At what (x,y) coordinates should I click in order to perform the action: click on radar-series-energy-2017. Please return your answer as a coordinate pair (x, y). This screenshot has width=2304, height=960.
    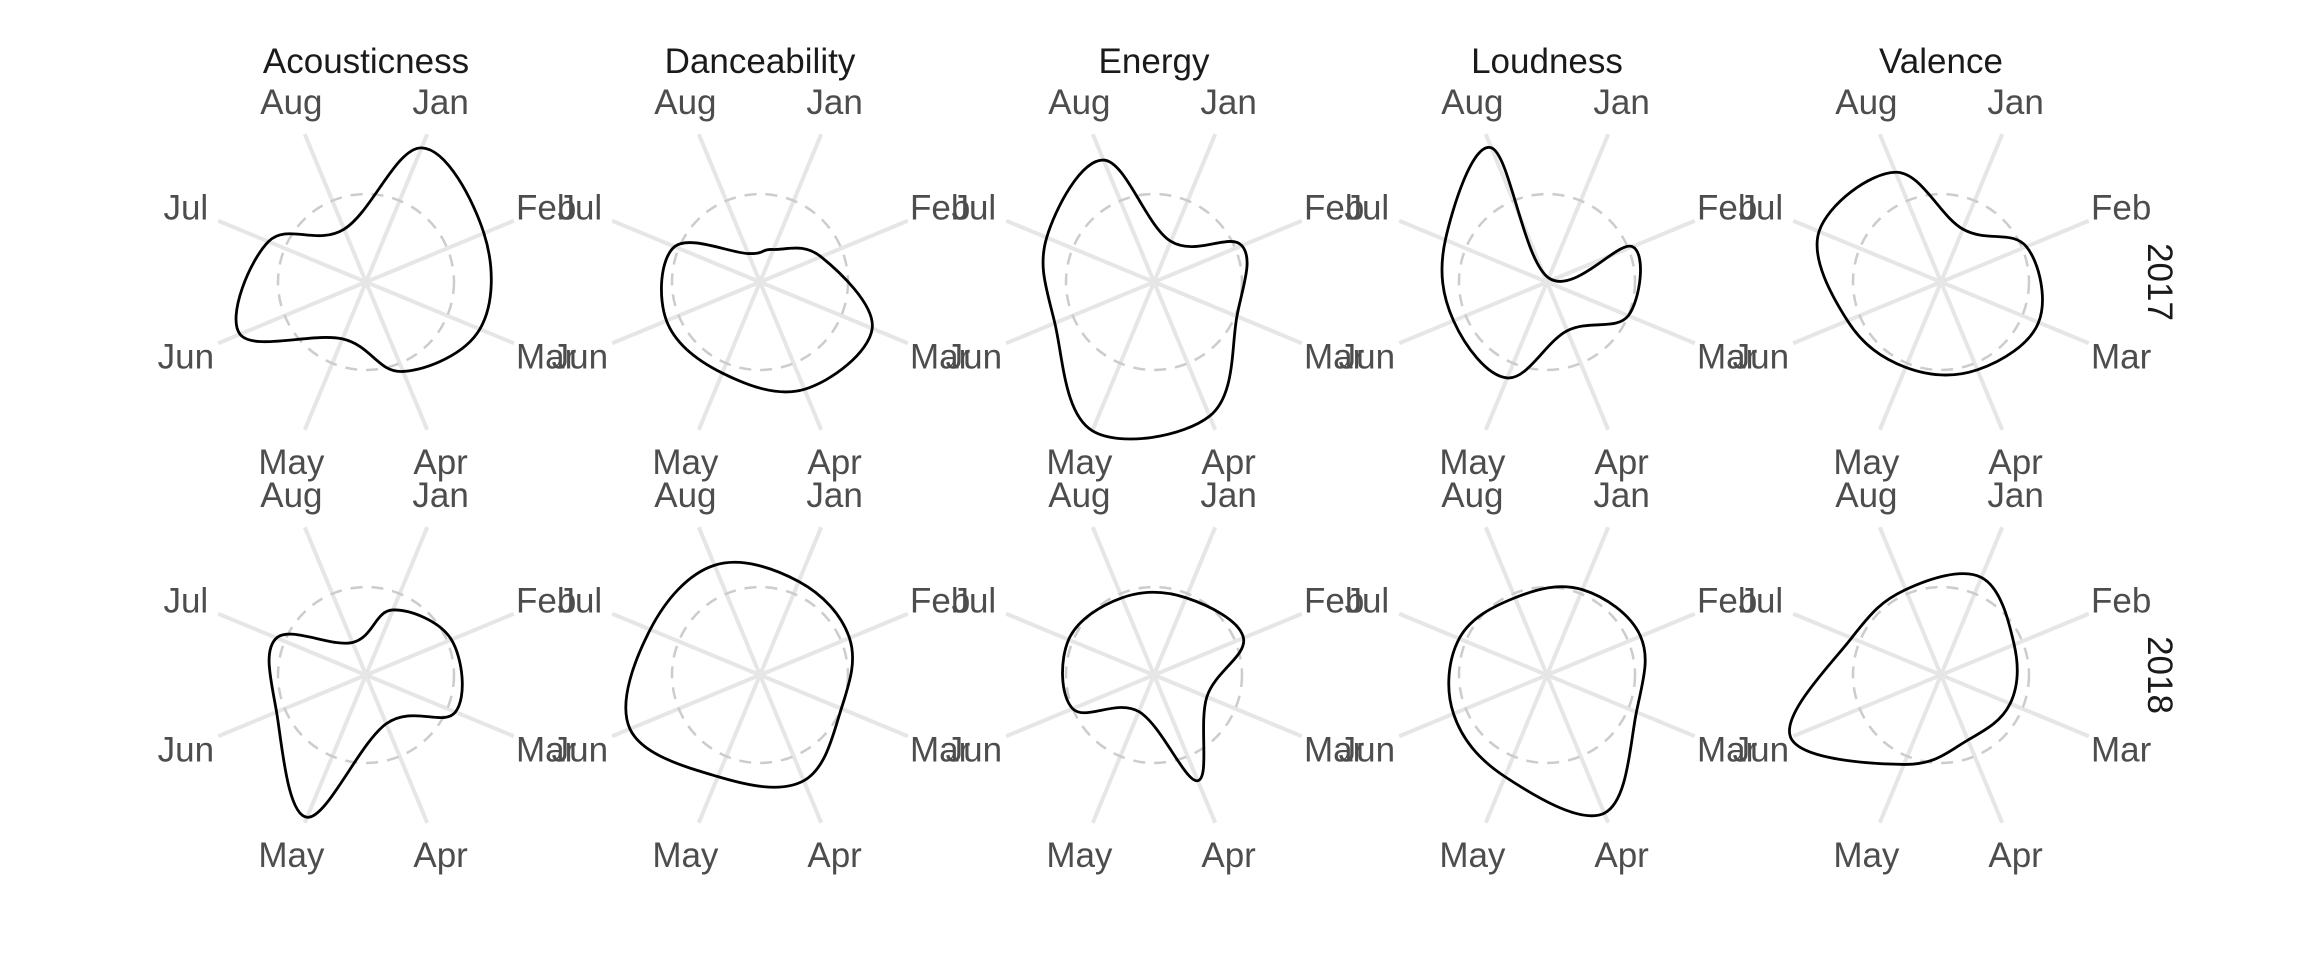
    Looking at the image, I should click on (1145, 299).